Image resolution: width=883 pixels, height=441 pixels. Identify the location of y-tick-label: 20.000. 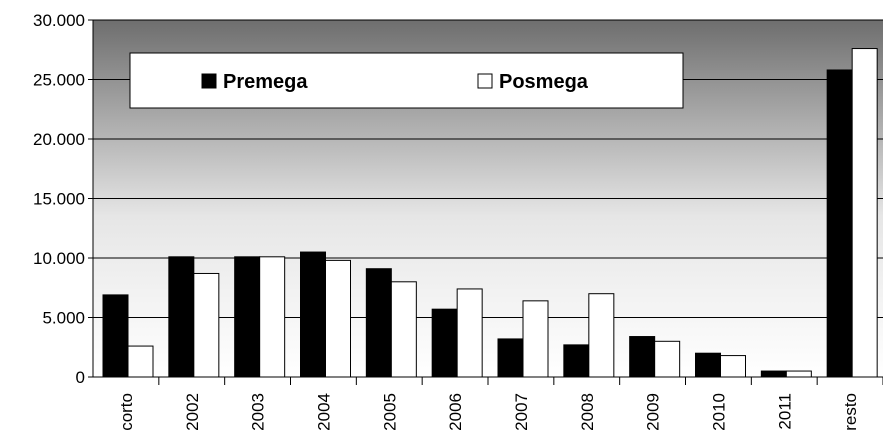
(59, 139).